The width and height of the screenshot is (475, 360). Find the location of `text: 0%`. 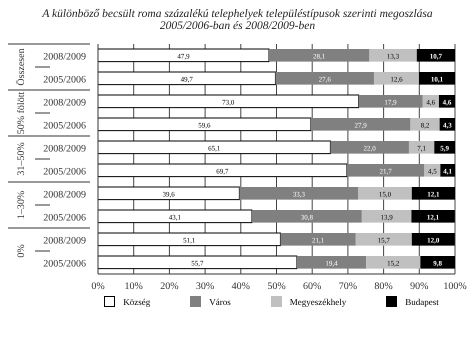

text: 0% is located at coordinates (21, 251).